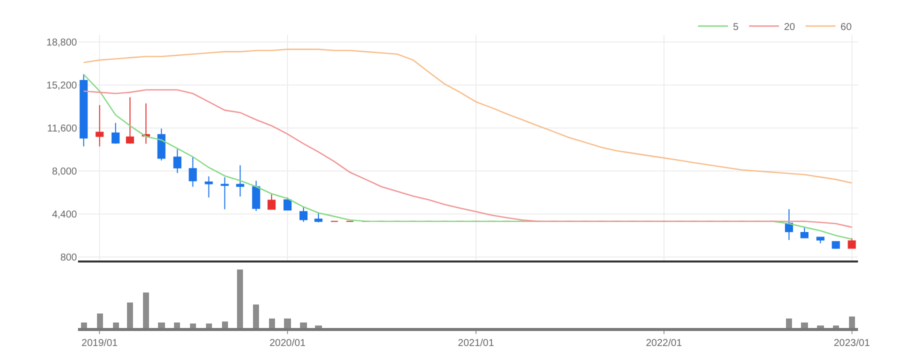 This screenshot has width=910, height=360. I want to click on x-tick-label: 2023/01, so click(852, 343).